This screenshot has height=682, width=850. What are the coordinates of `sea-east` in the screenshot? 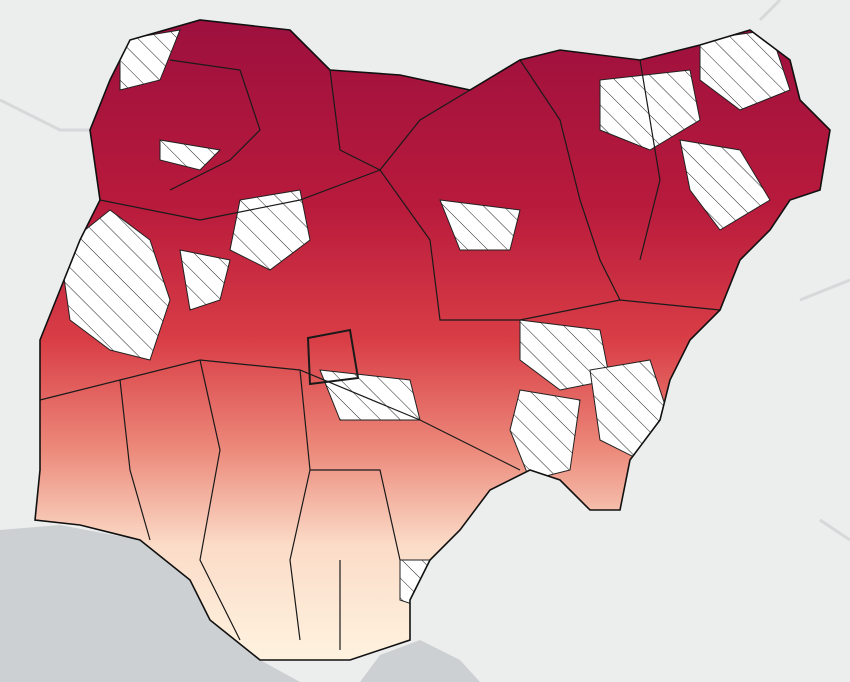 It's located at (420, 661).